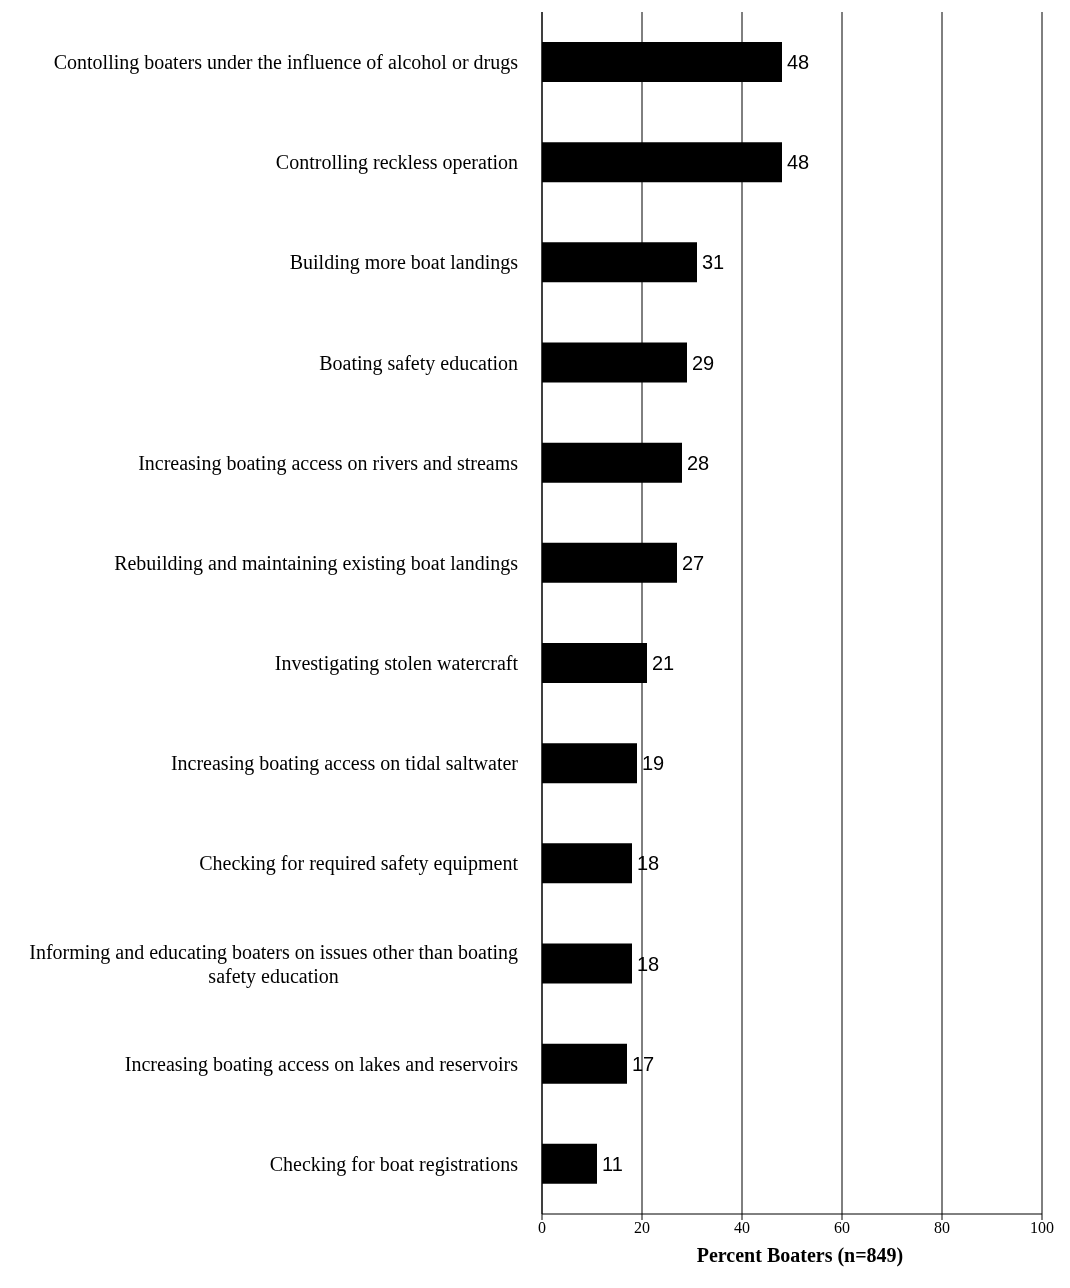 This screenshot has width=1070, height=1288. Describe the element at coordinates (742, 1228) in the screenshot. I see `x-tick-label: 40` at that location.